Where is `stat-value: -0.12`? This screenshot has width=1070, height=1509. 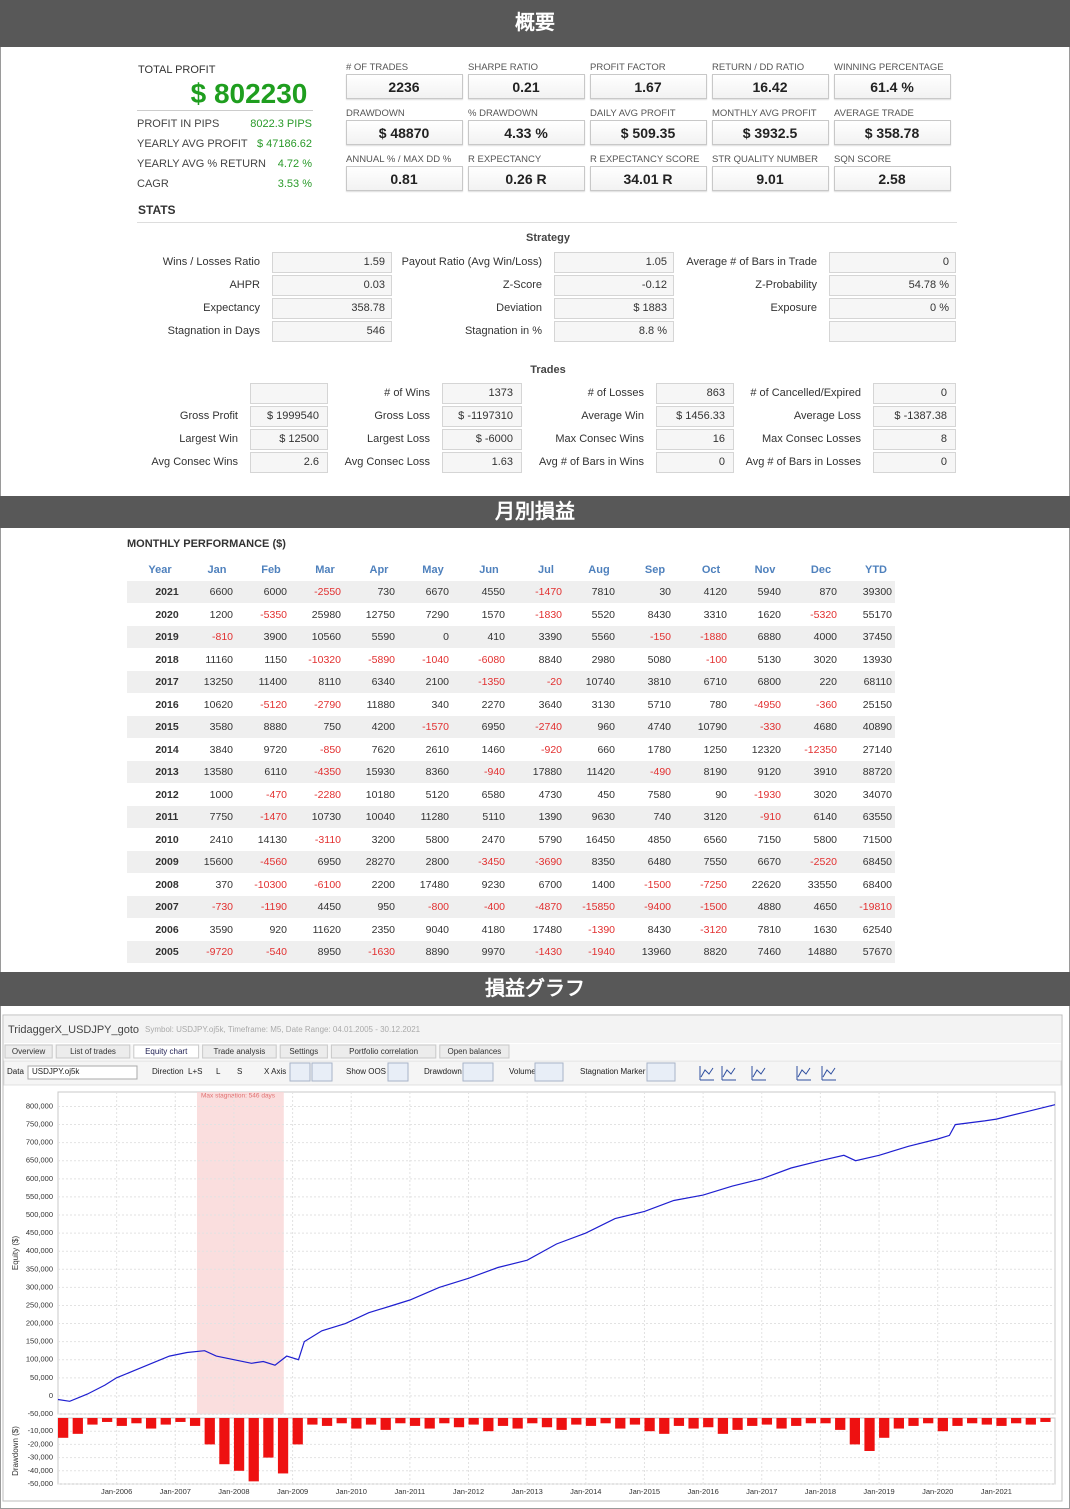 stat-value: -0.12 is located at coordinates (654, 285).